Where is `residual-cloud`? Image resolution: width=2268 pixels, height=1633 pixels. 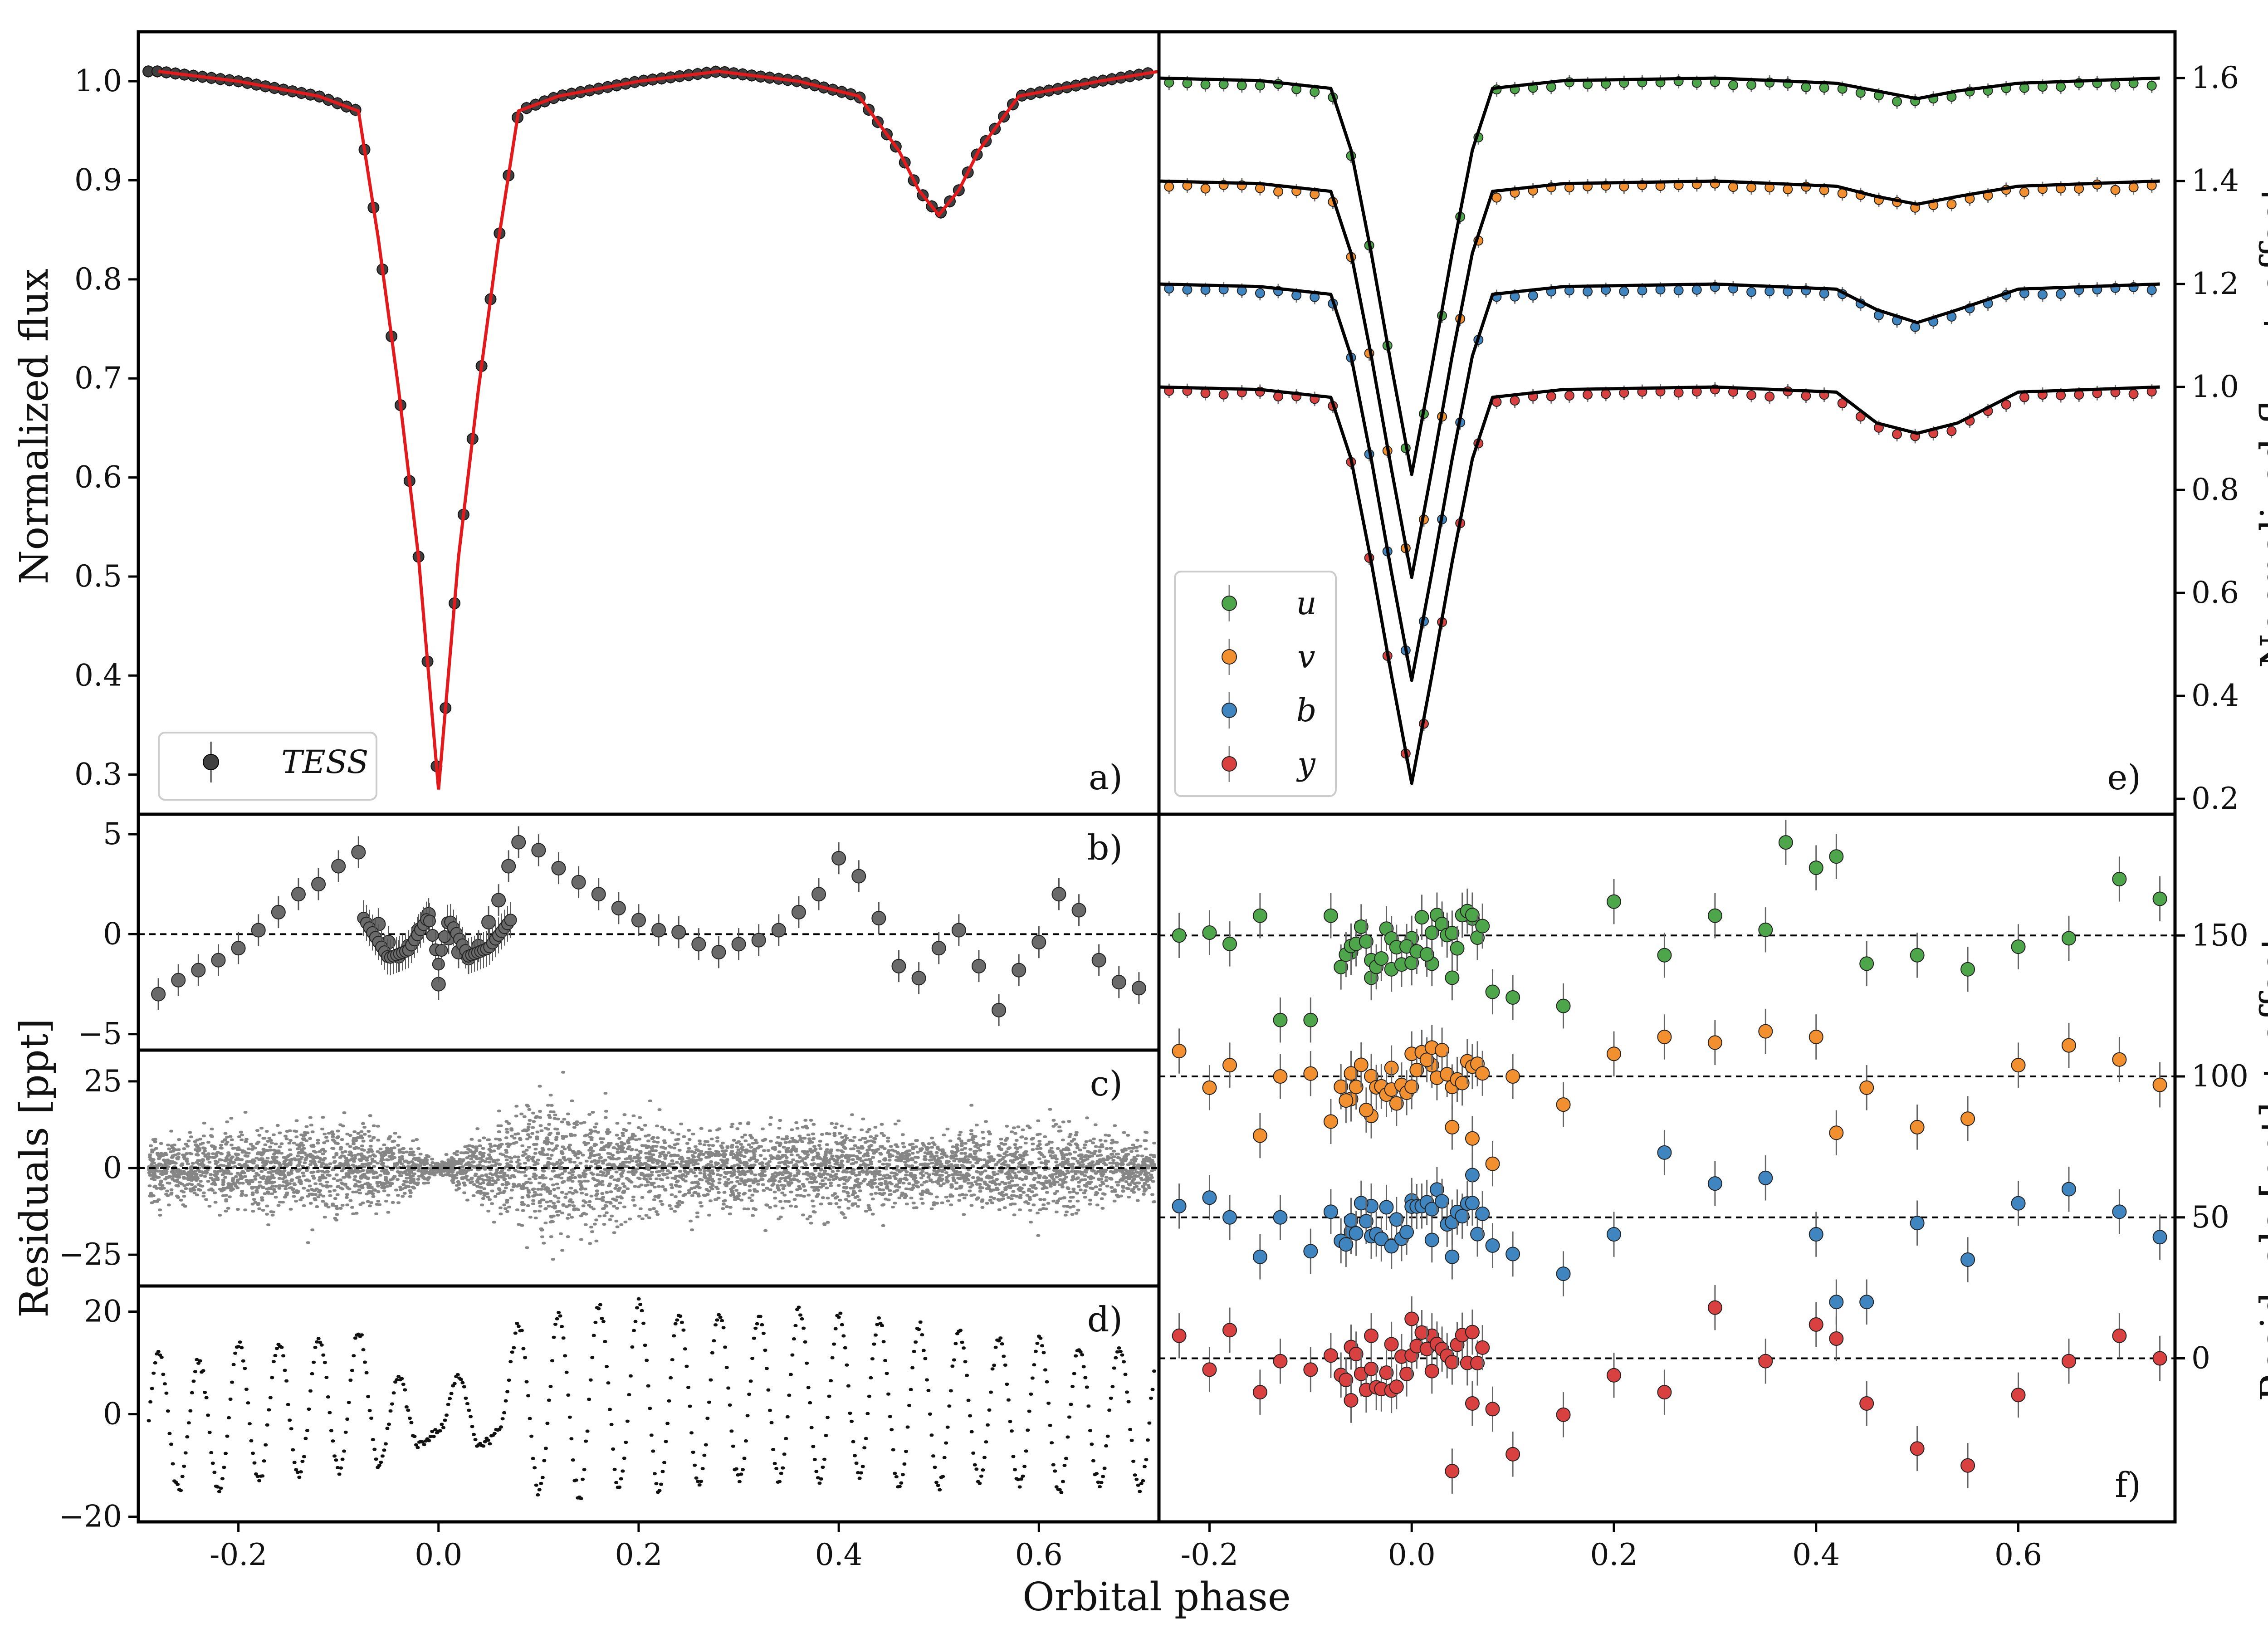 residual-cloud is located at coordinates (652, 1166).